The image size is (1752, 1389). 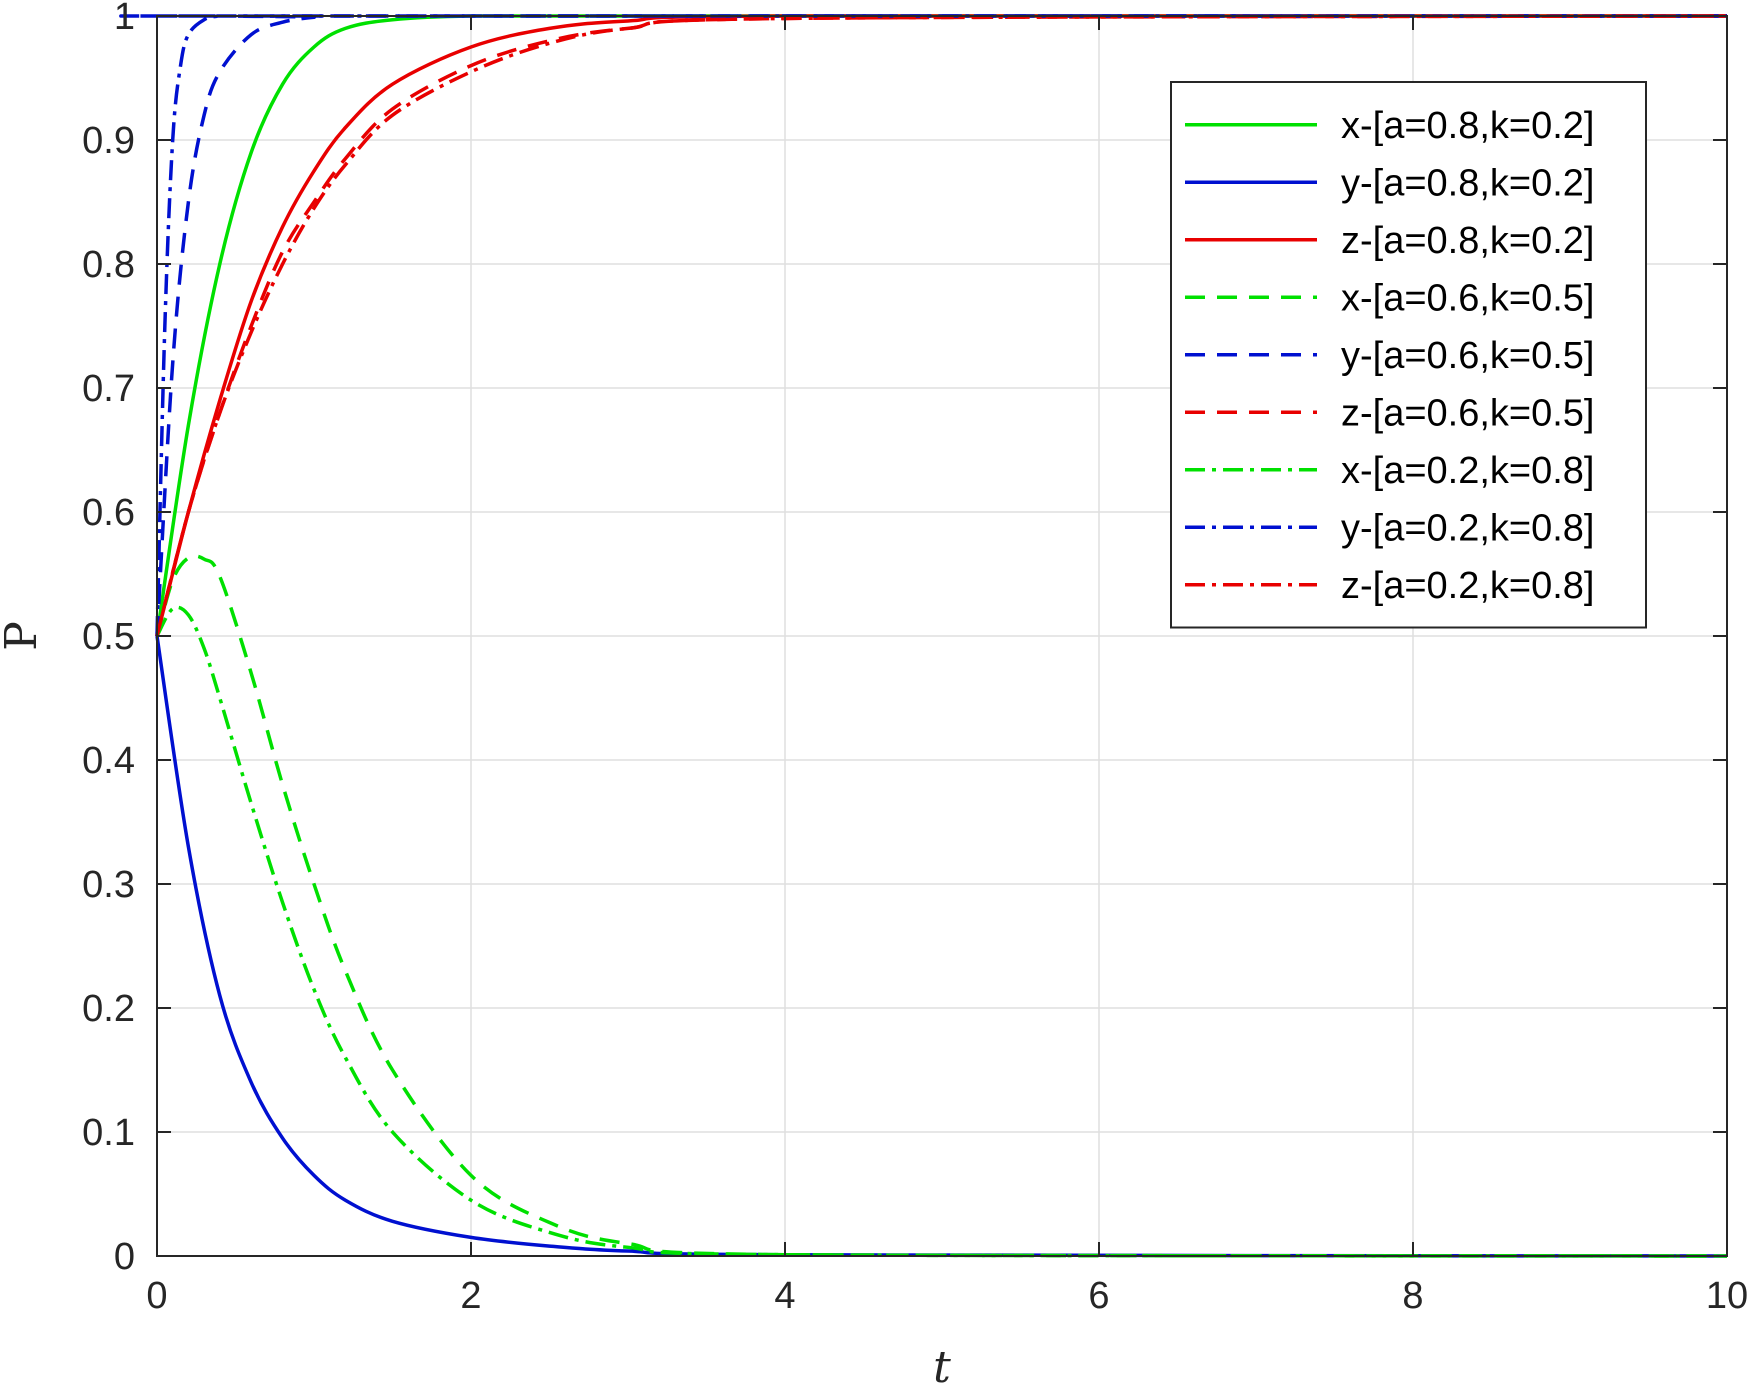 I want to click on y-tick-label: 0.5, so click(x=108, y=637).